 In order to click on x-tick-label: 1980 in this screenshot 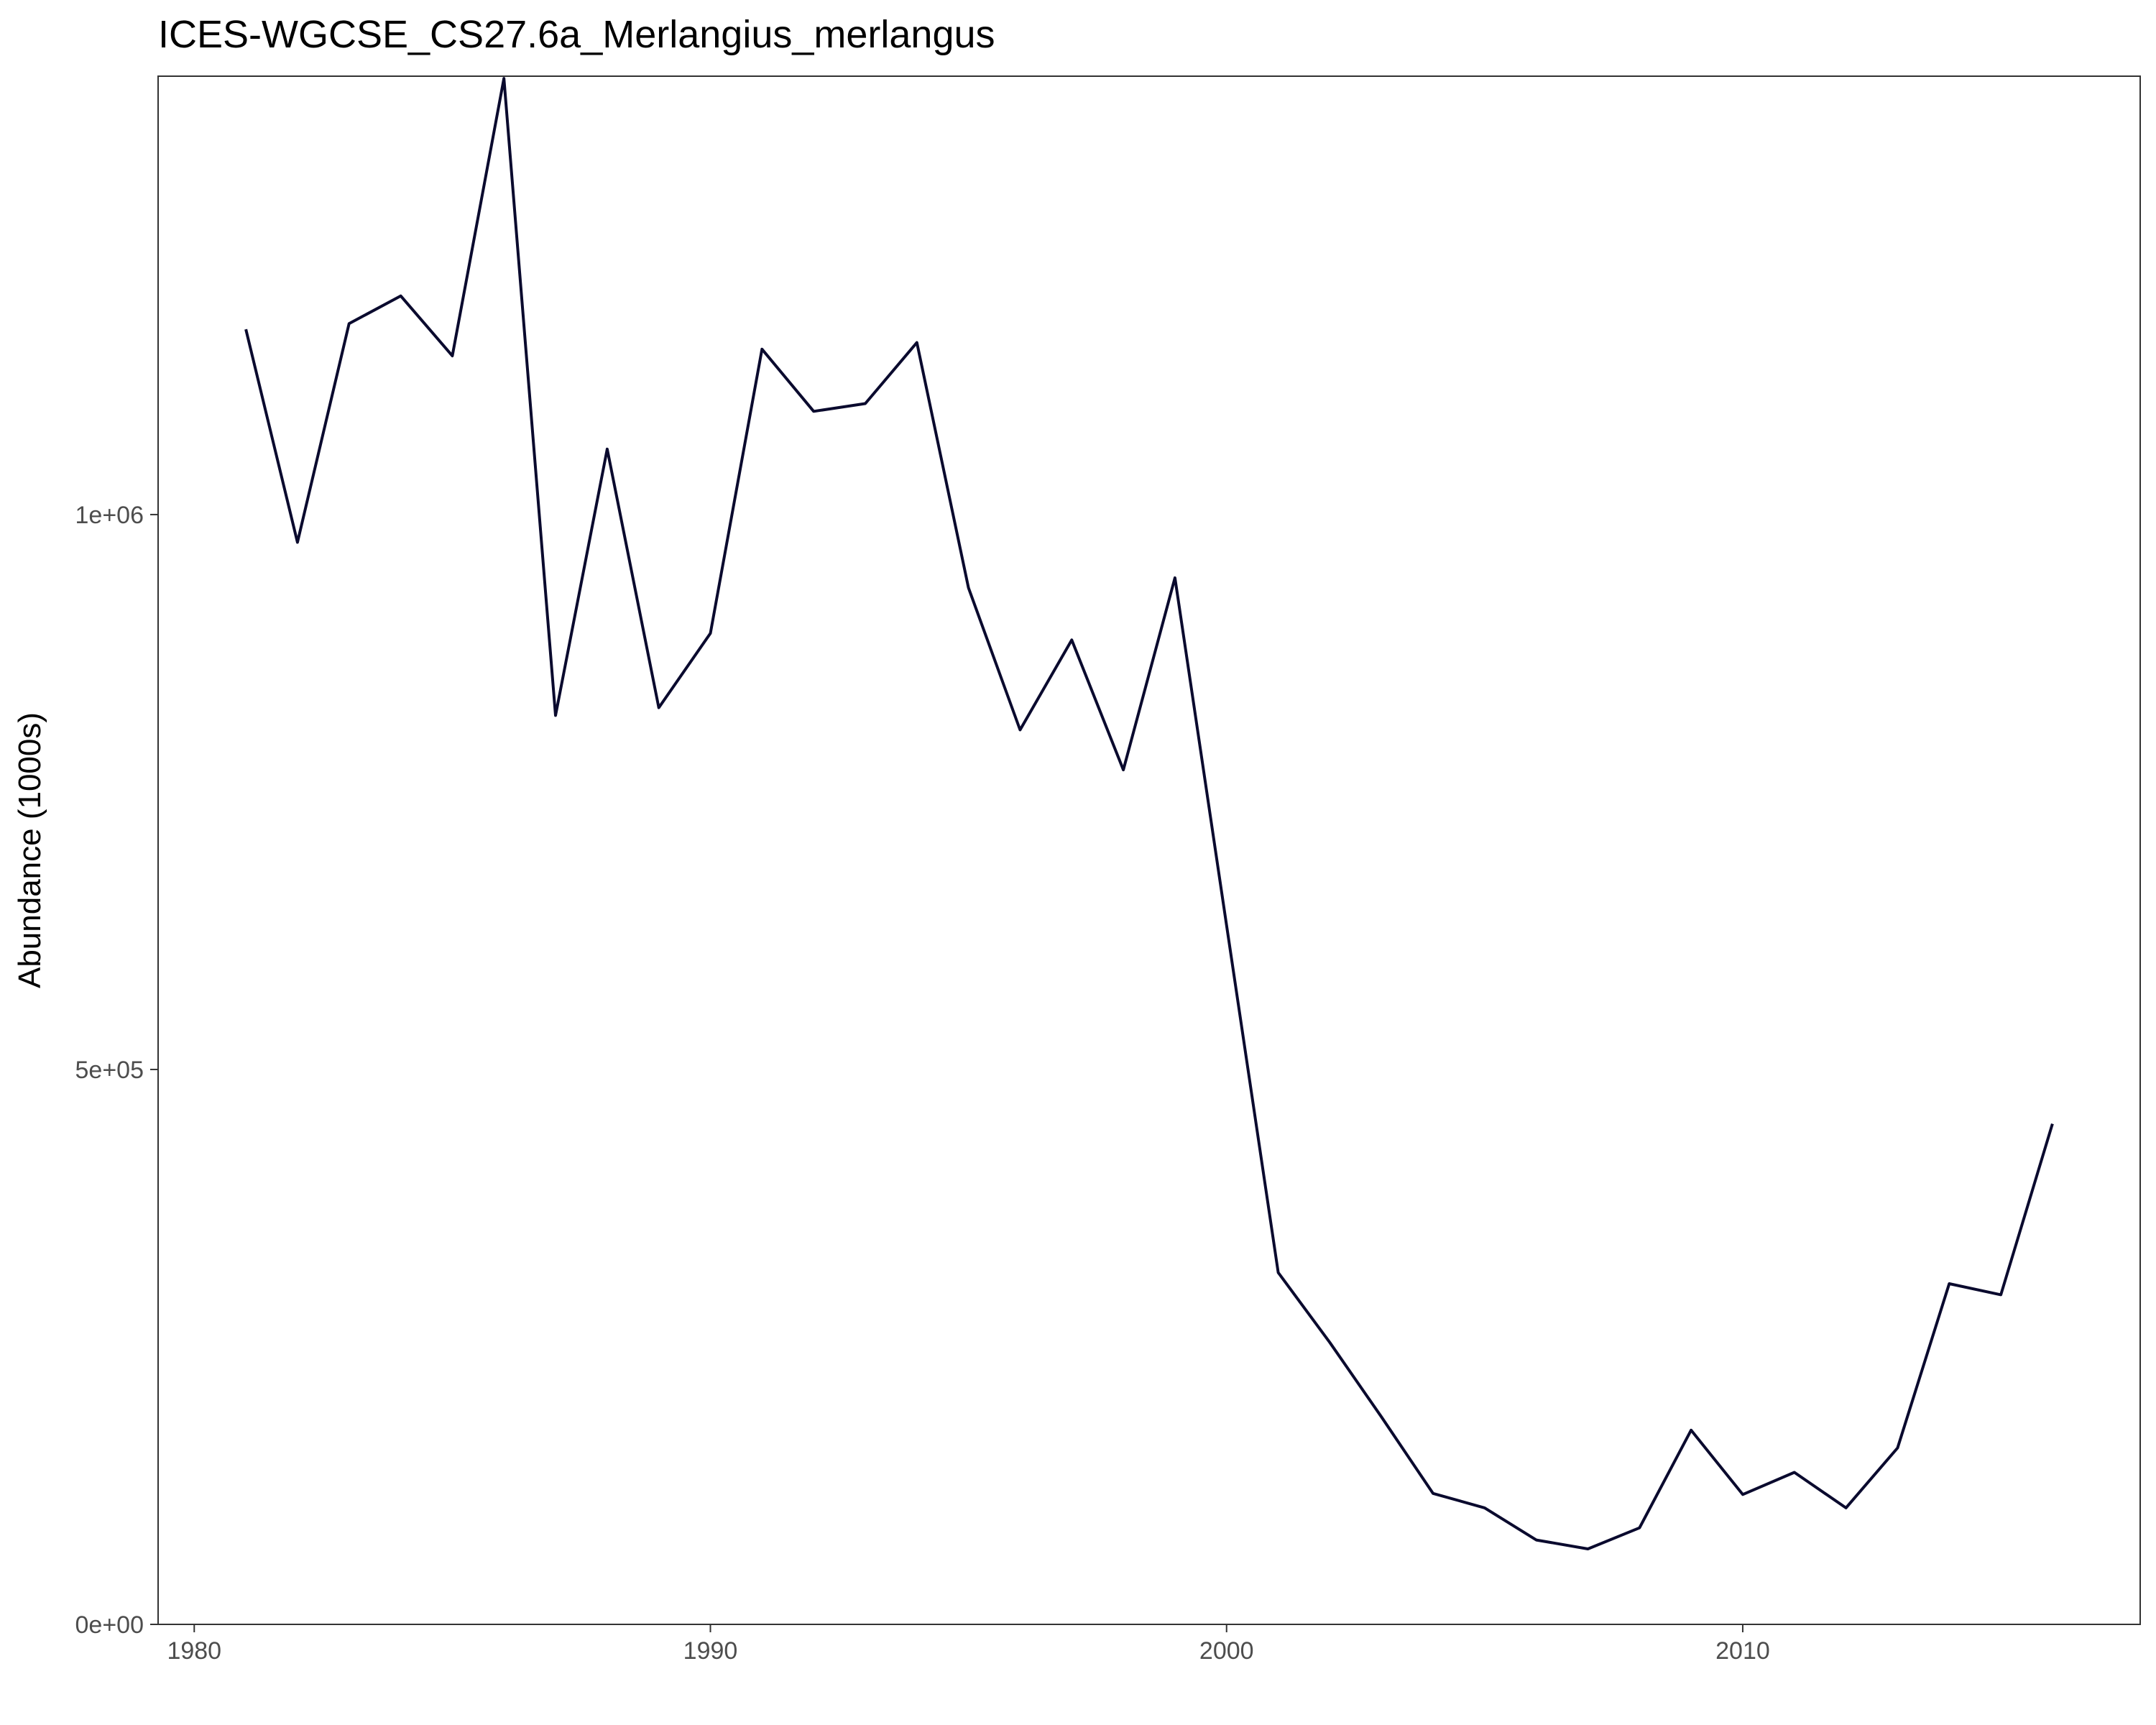, I will do `click(194, 1651)`.